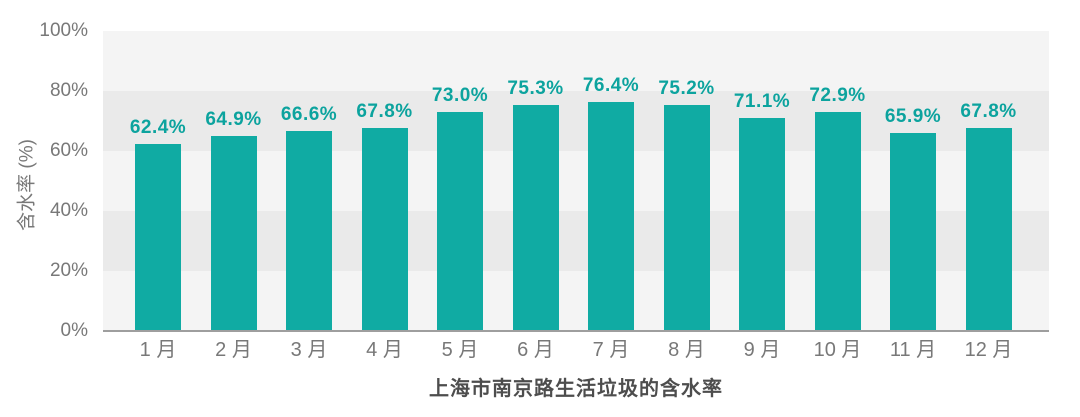 The width and height of the screenshot is (1080, 417). What do you see at coordinates (576, 389) in the screenshot?
I see `chart-title: 上海市南京路生活垃圾的含水率` at bounding box center [576, 389].